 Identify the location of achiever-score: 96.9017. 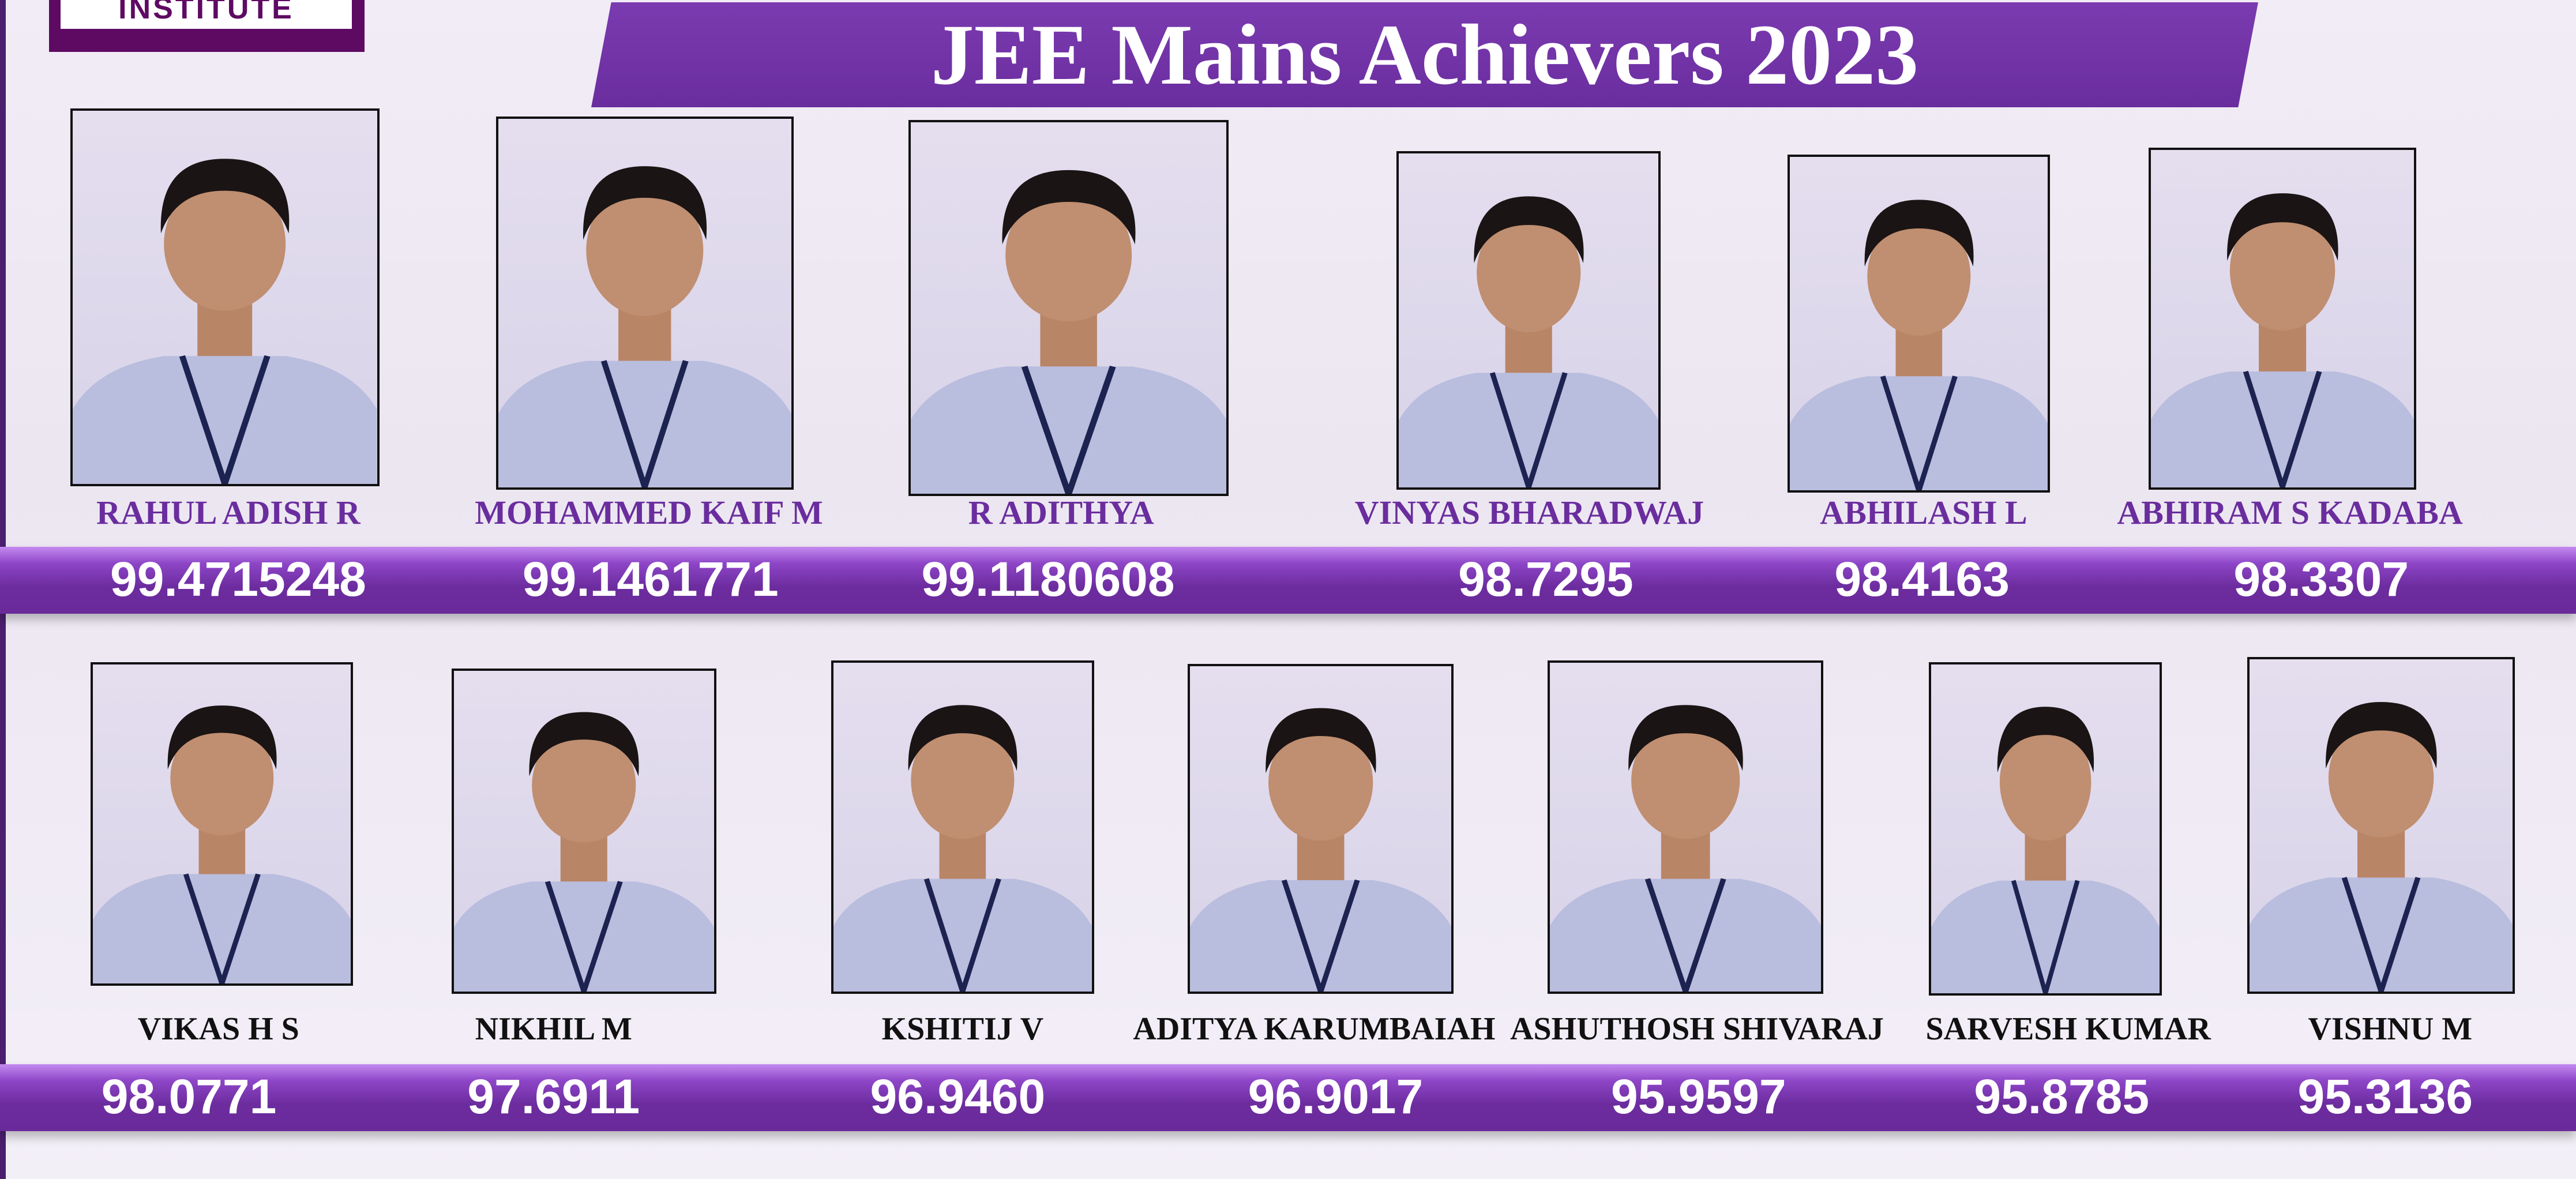
(1336, 1096).